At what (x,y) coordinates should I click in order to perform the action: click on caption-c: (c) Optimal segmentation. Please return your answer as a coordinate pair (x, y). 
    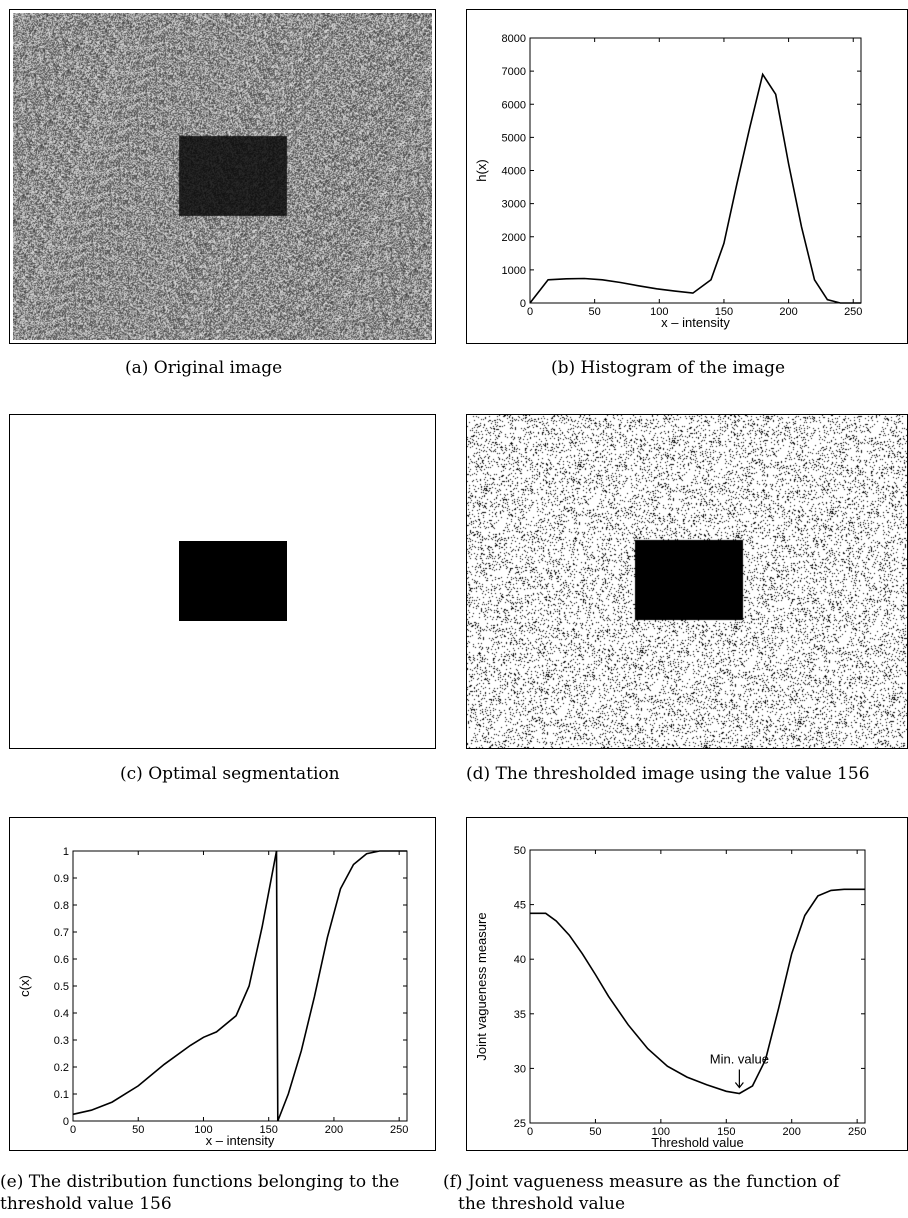
    Looking at the image, I should click on (230, 774).